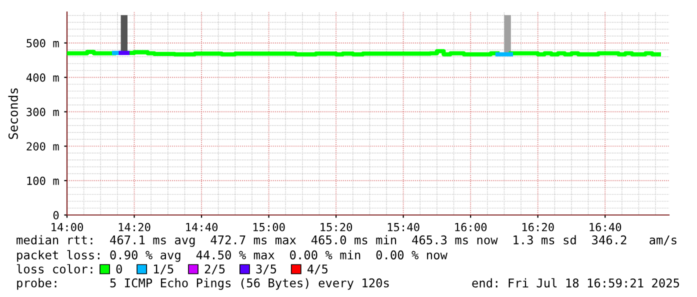 This screenshot has height=297, width=697. I want to click on y-tick-label: 200 m, so click(42, 146).